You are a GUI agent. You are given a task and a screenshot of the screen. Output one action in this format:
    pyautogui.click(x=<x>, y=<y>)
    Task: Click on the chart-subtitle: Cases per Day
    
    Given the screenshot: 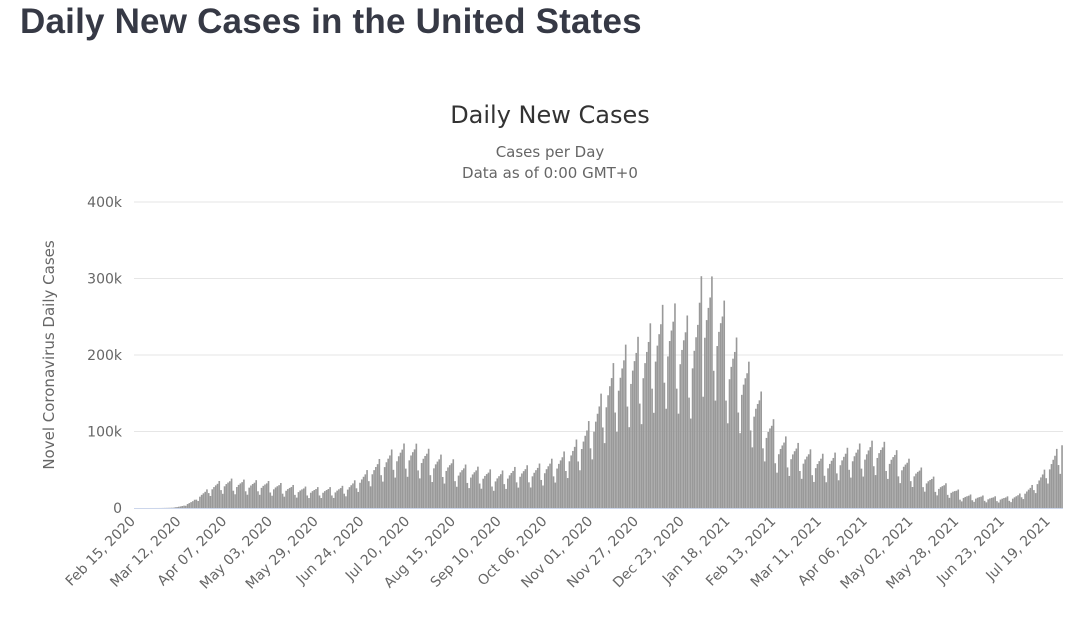 What is the action you would take?
    pyautogui.click(x=550, y=152)
    